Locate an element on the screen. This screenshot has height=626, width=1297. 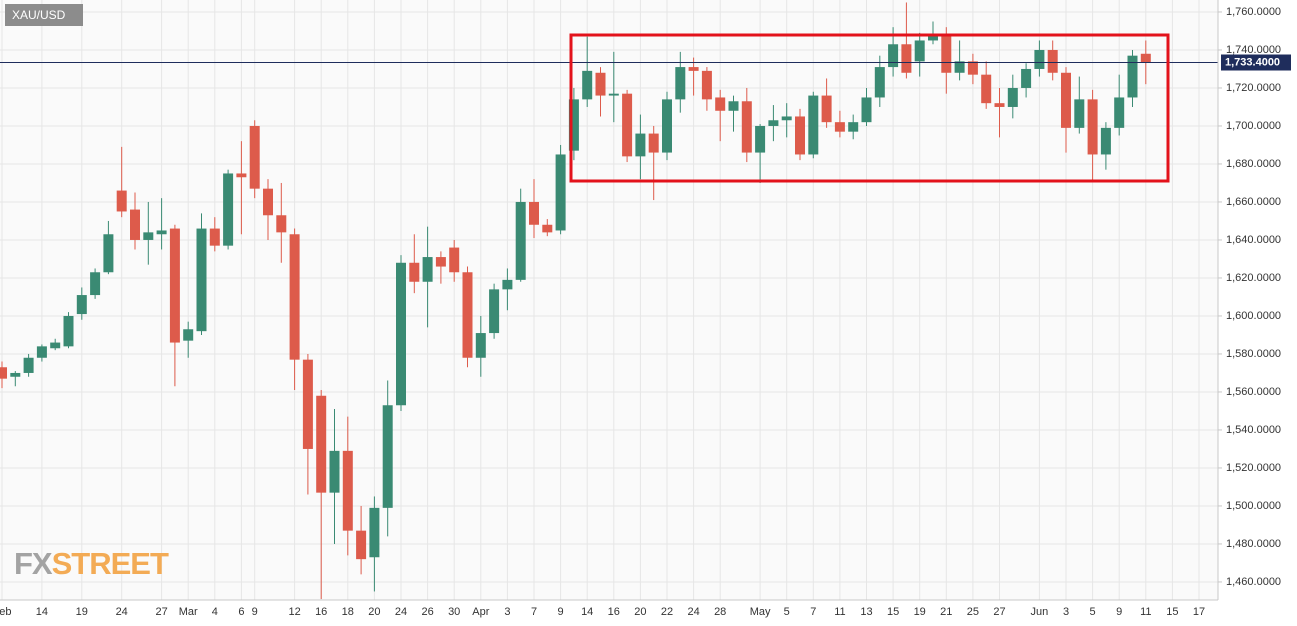
watermark: FXSTREET is located at coordinates (91, 563).